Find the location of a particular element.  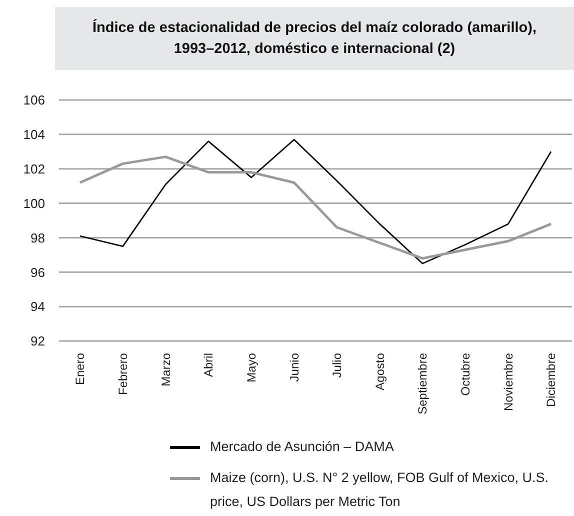

x-tick-label: Noviembre is located at coordinates (508, 382).